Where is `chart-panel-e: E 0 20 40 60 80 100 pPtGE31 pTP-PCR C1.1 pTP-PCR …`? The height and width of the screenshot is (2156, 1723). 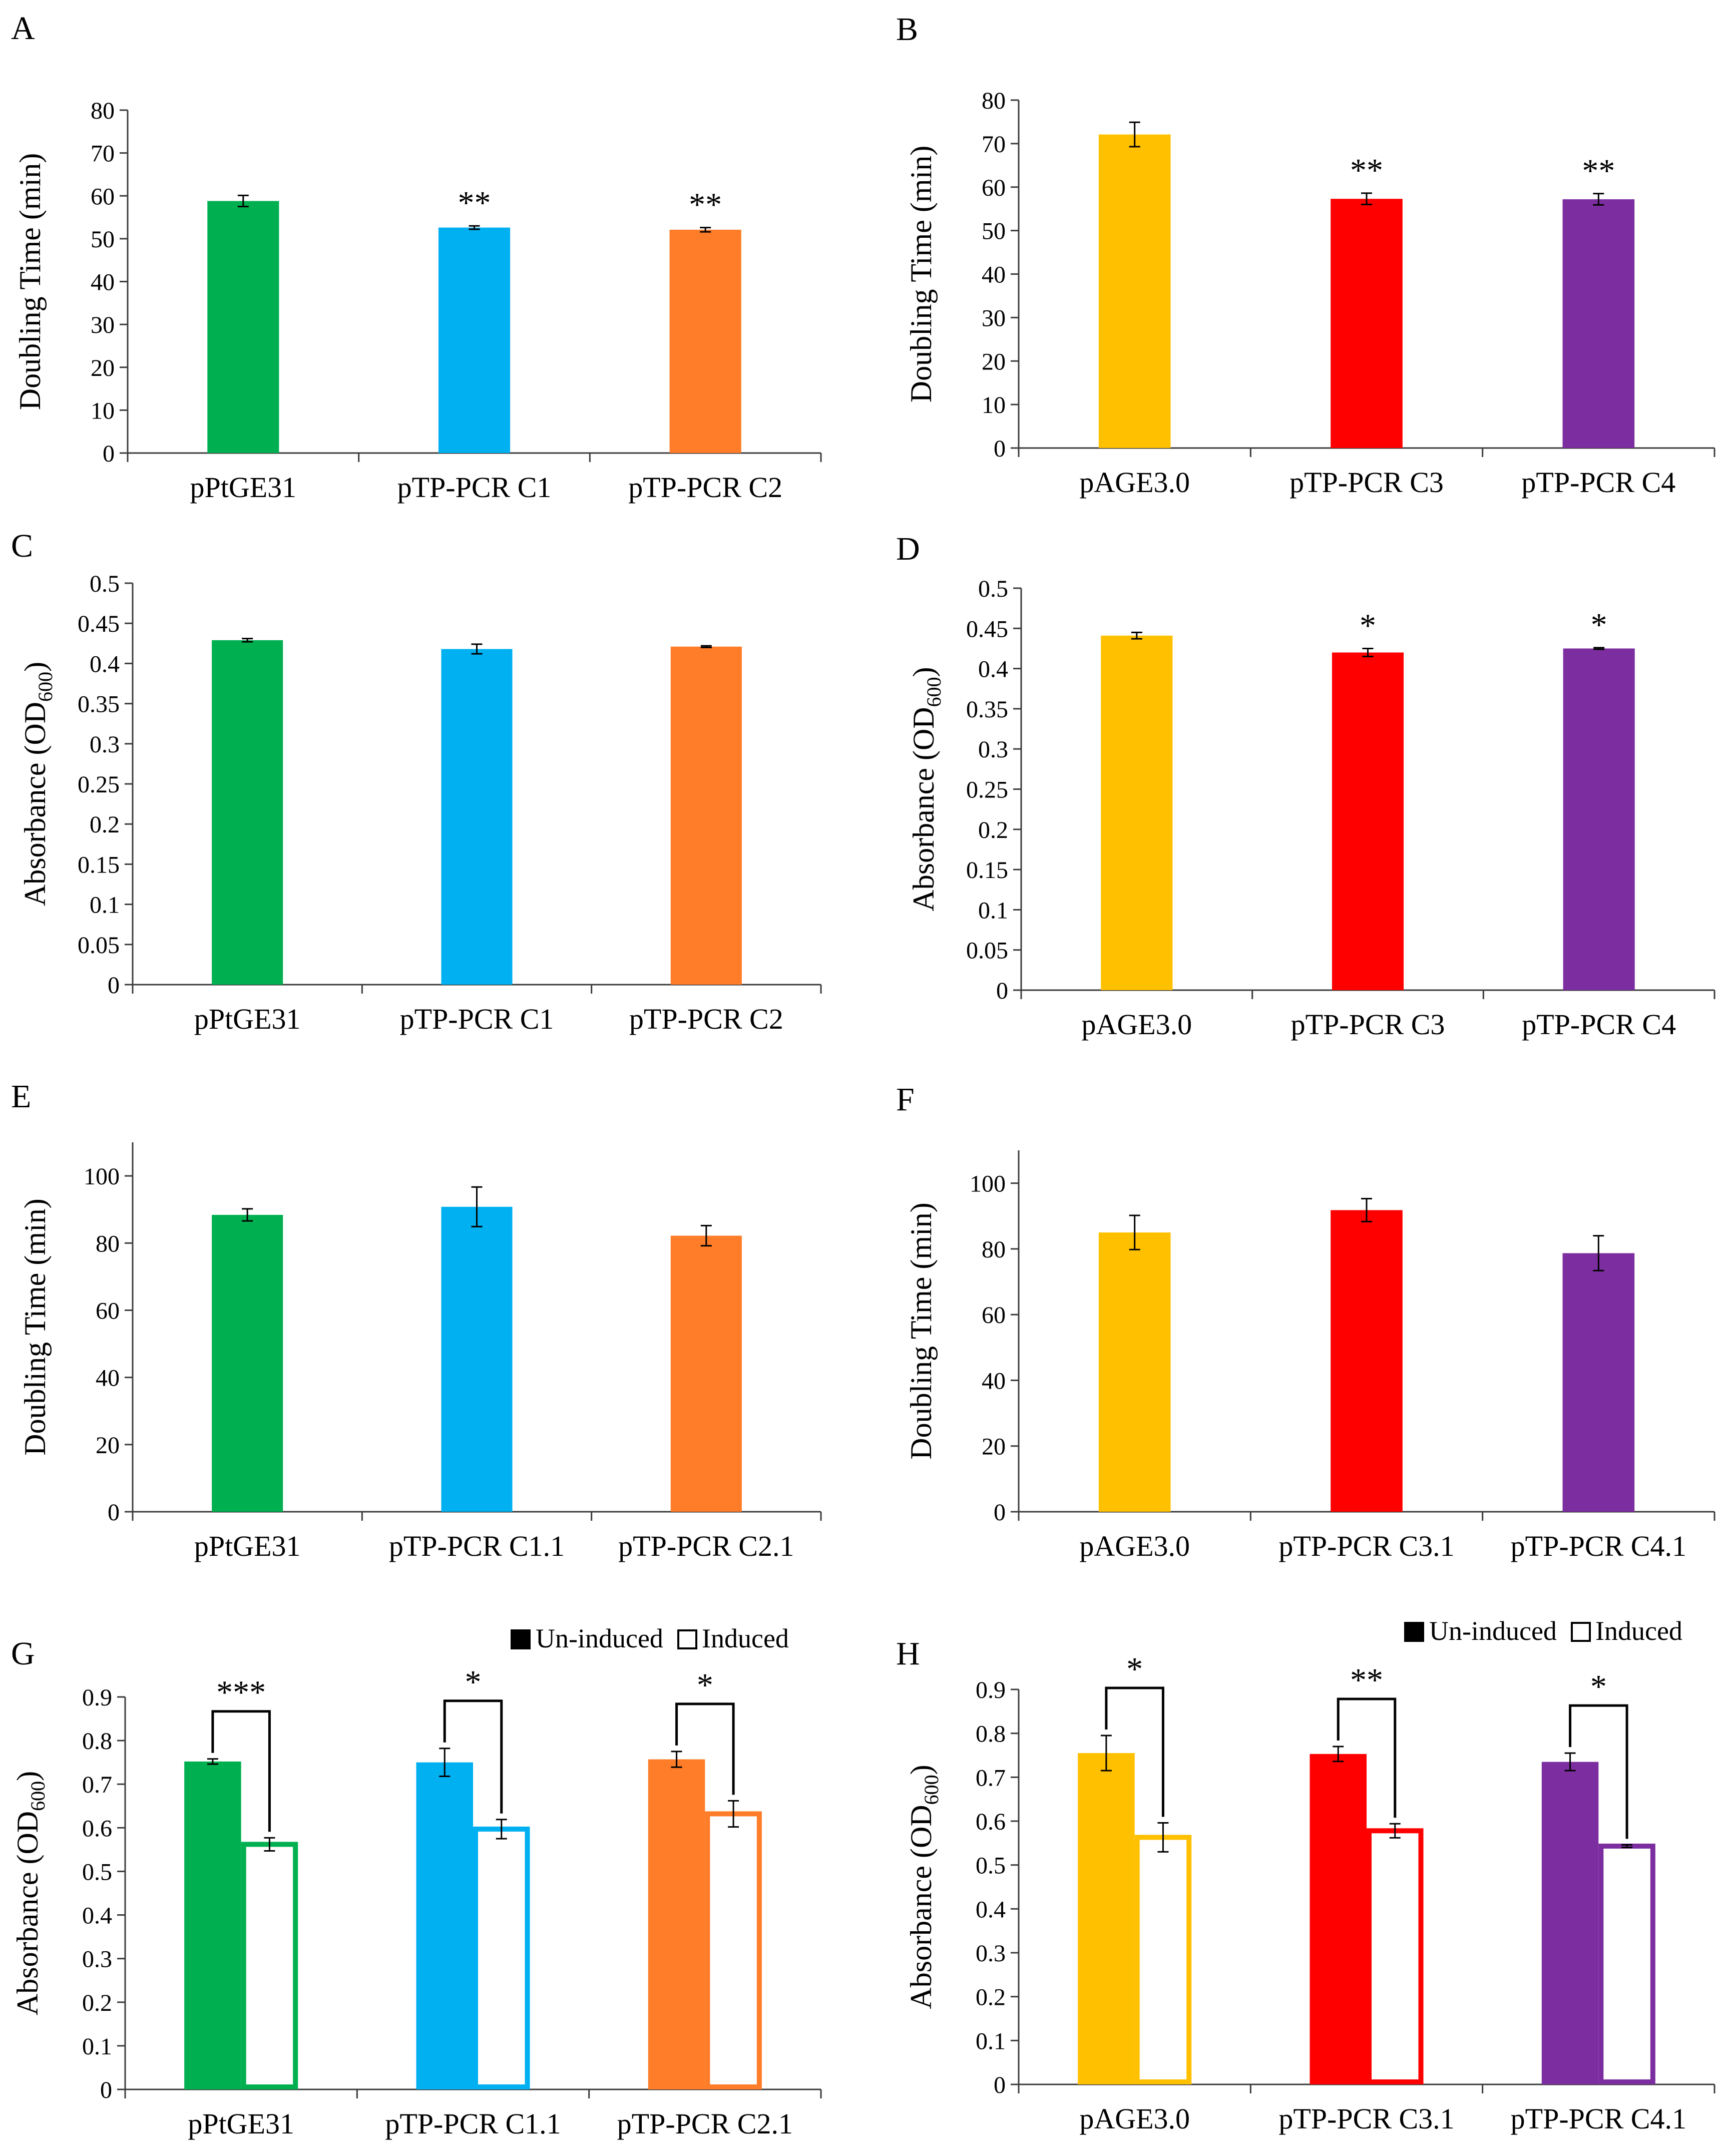
chart-panel-e: E 0 20 40 60 80 100 pPtGE31 pTP-PCR C1.1 pTP-PCR … is located at coordinates (416, 1320).